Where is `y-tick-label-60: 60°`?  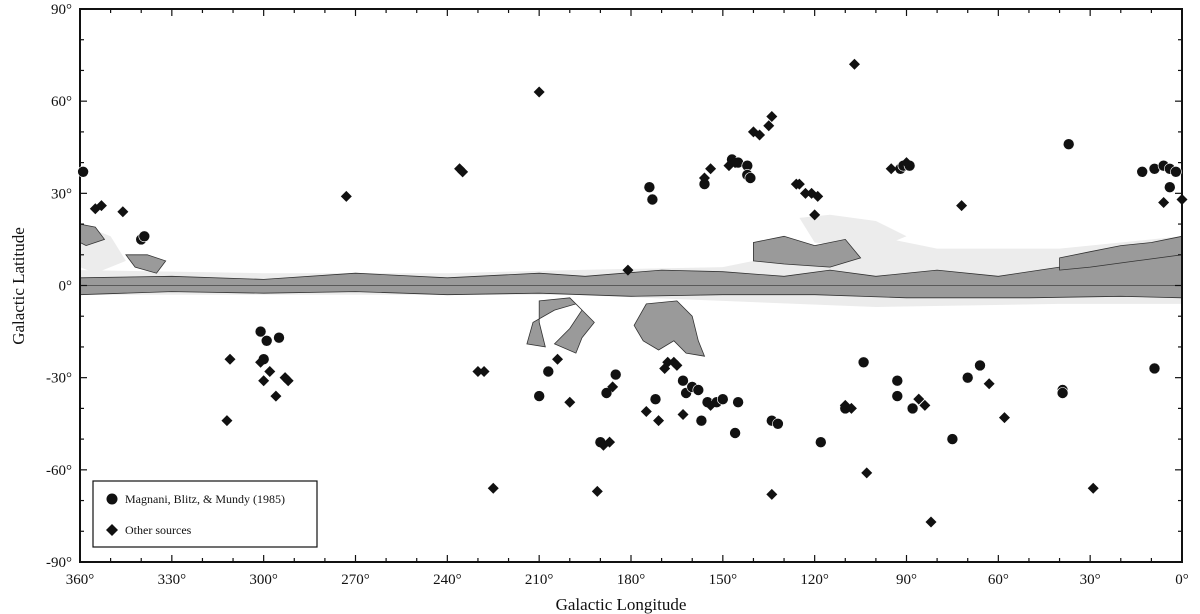
y-tick-label-60: 60° is located at coordinates (61, 102).